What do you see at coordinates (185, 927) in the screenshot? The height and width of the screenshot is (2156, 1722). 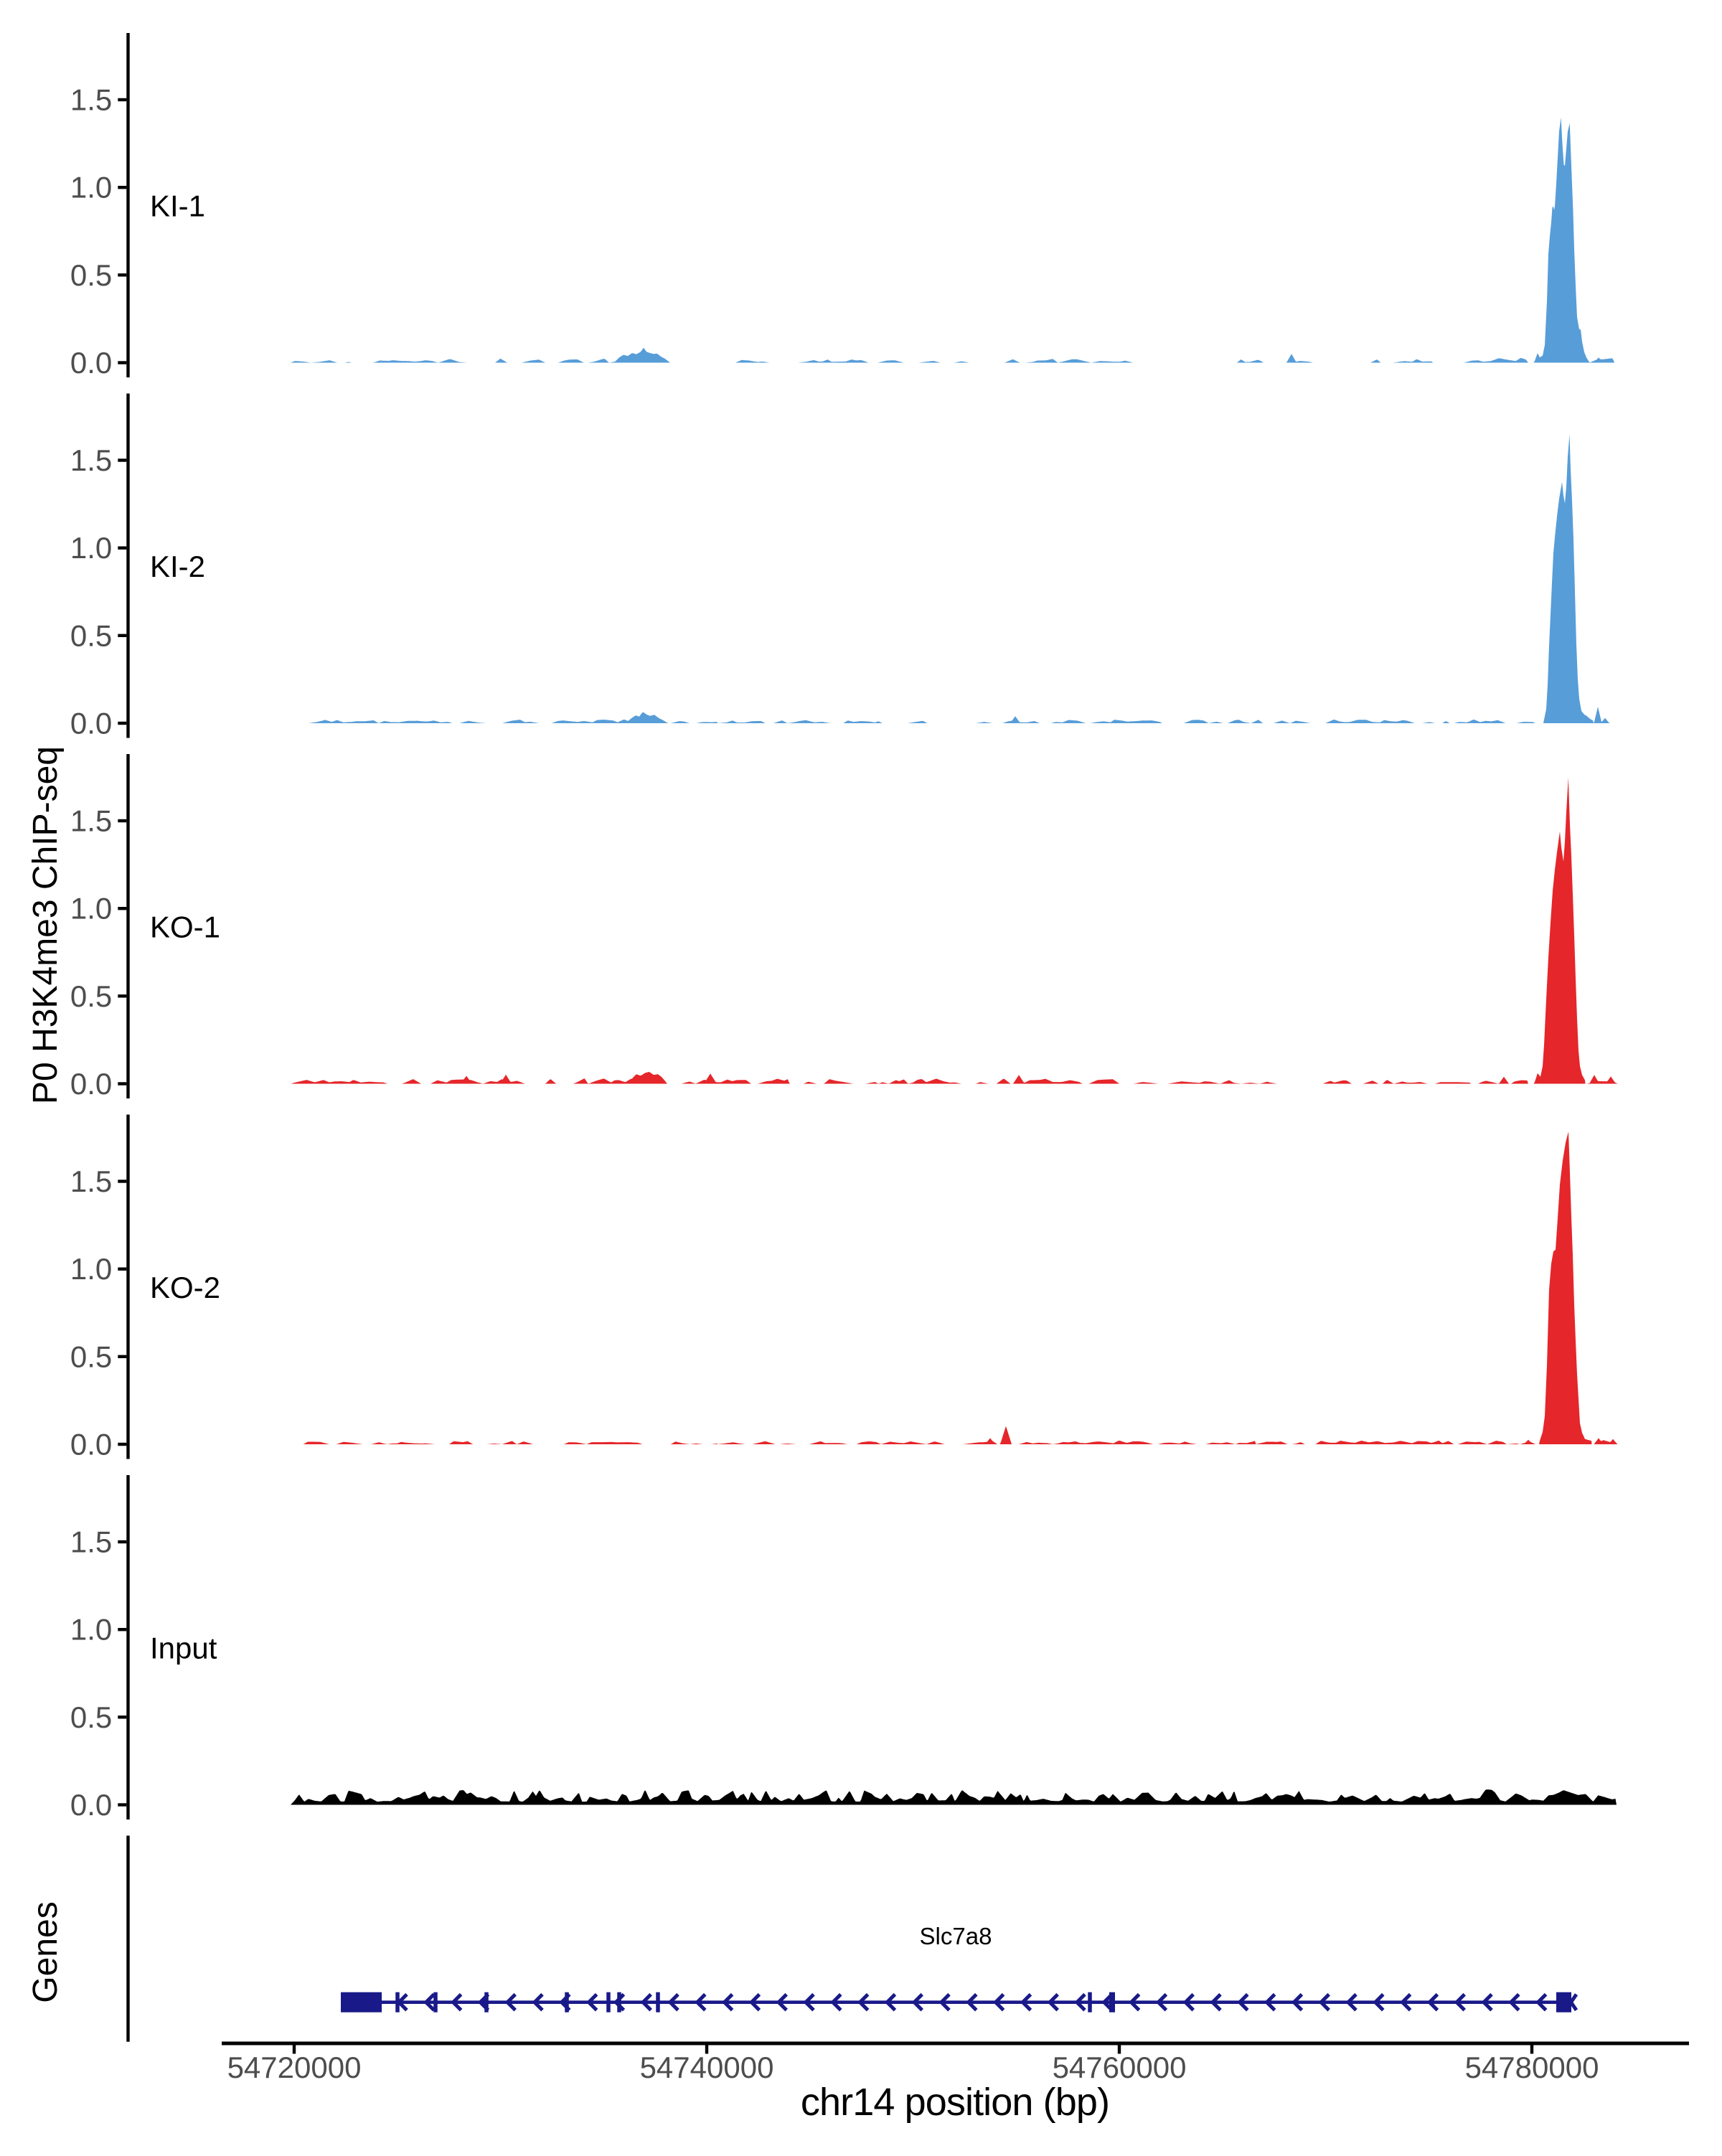 I see `svg-text: KO-1` at bounding box center [185, 927].